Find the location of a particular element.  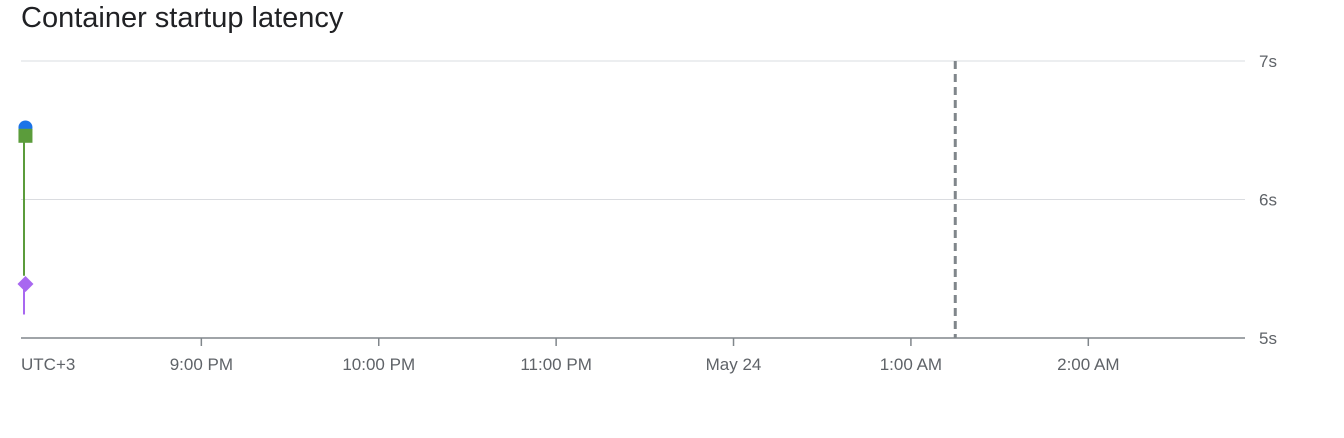

x-tick-label: 1:00 AM is located at coordinates (911, 364).